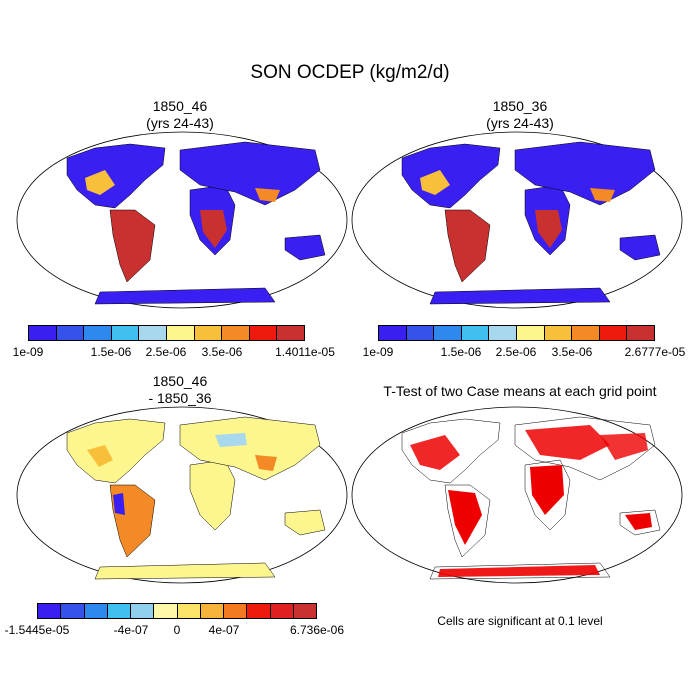 This screenshot has height=700, width=700. What do you see at coordinates (180, 106) in the screenshot?
I see `panel1-title-line1: 1850_46` at bounding box center [180, 106].